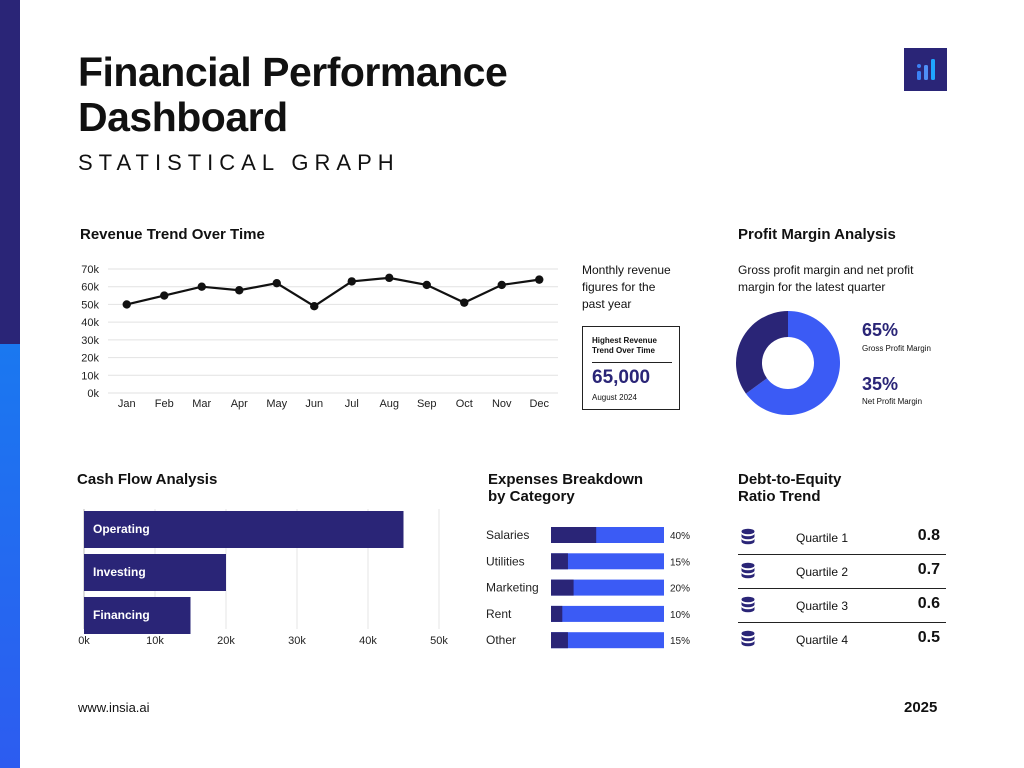 The image size is (1024, 768). I want to click on gross-margin-slice, so click(792, 363).